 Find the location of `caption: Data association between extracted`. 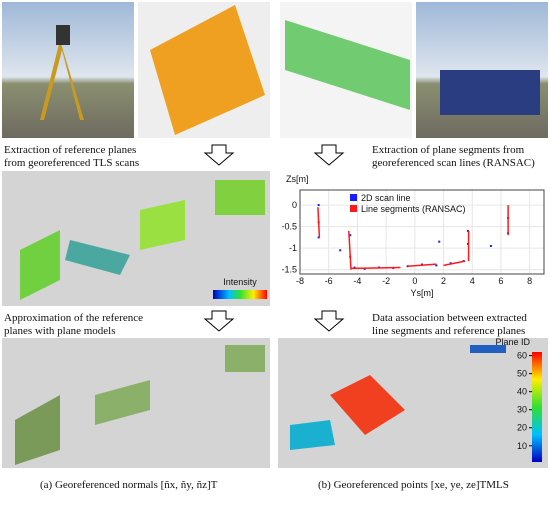

caption: Data association between extracted is located at coordinates (449, 318).